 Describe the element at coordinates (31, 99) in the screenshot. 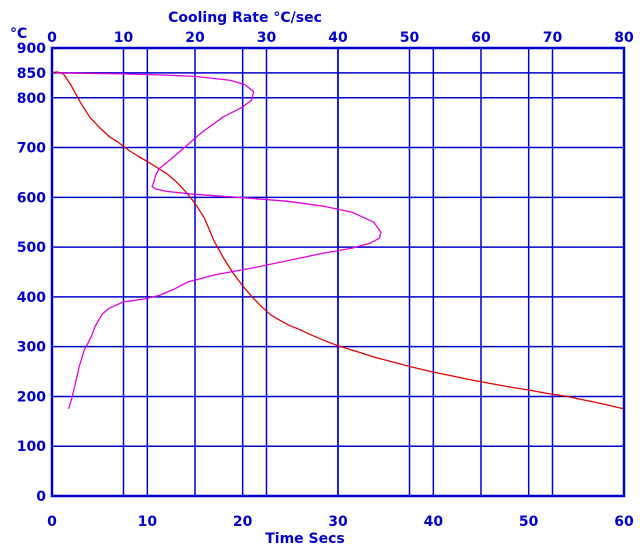

I see `y-tick-label-800: 800` at that location.